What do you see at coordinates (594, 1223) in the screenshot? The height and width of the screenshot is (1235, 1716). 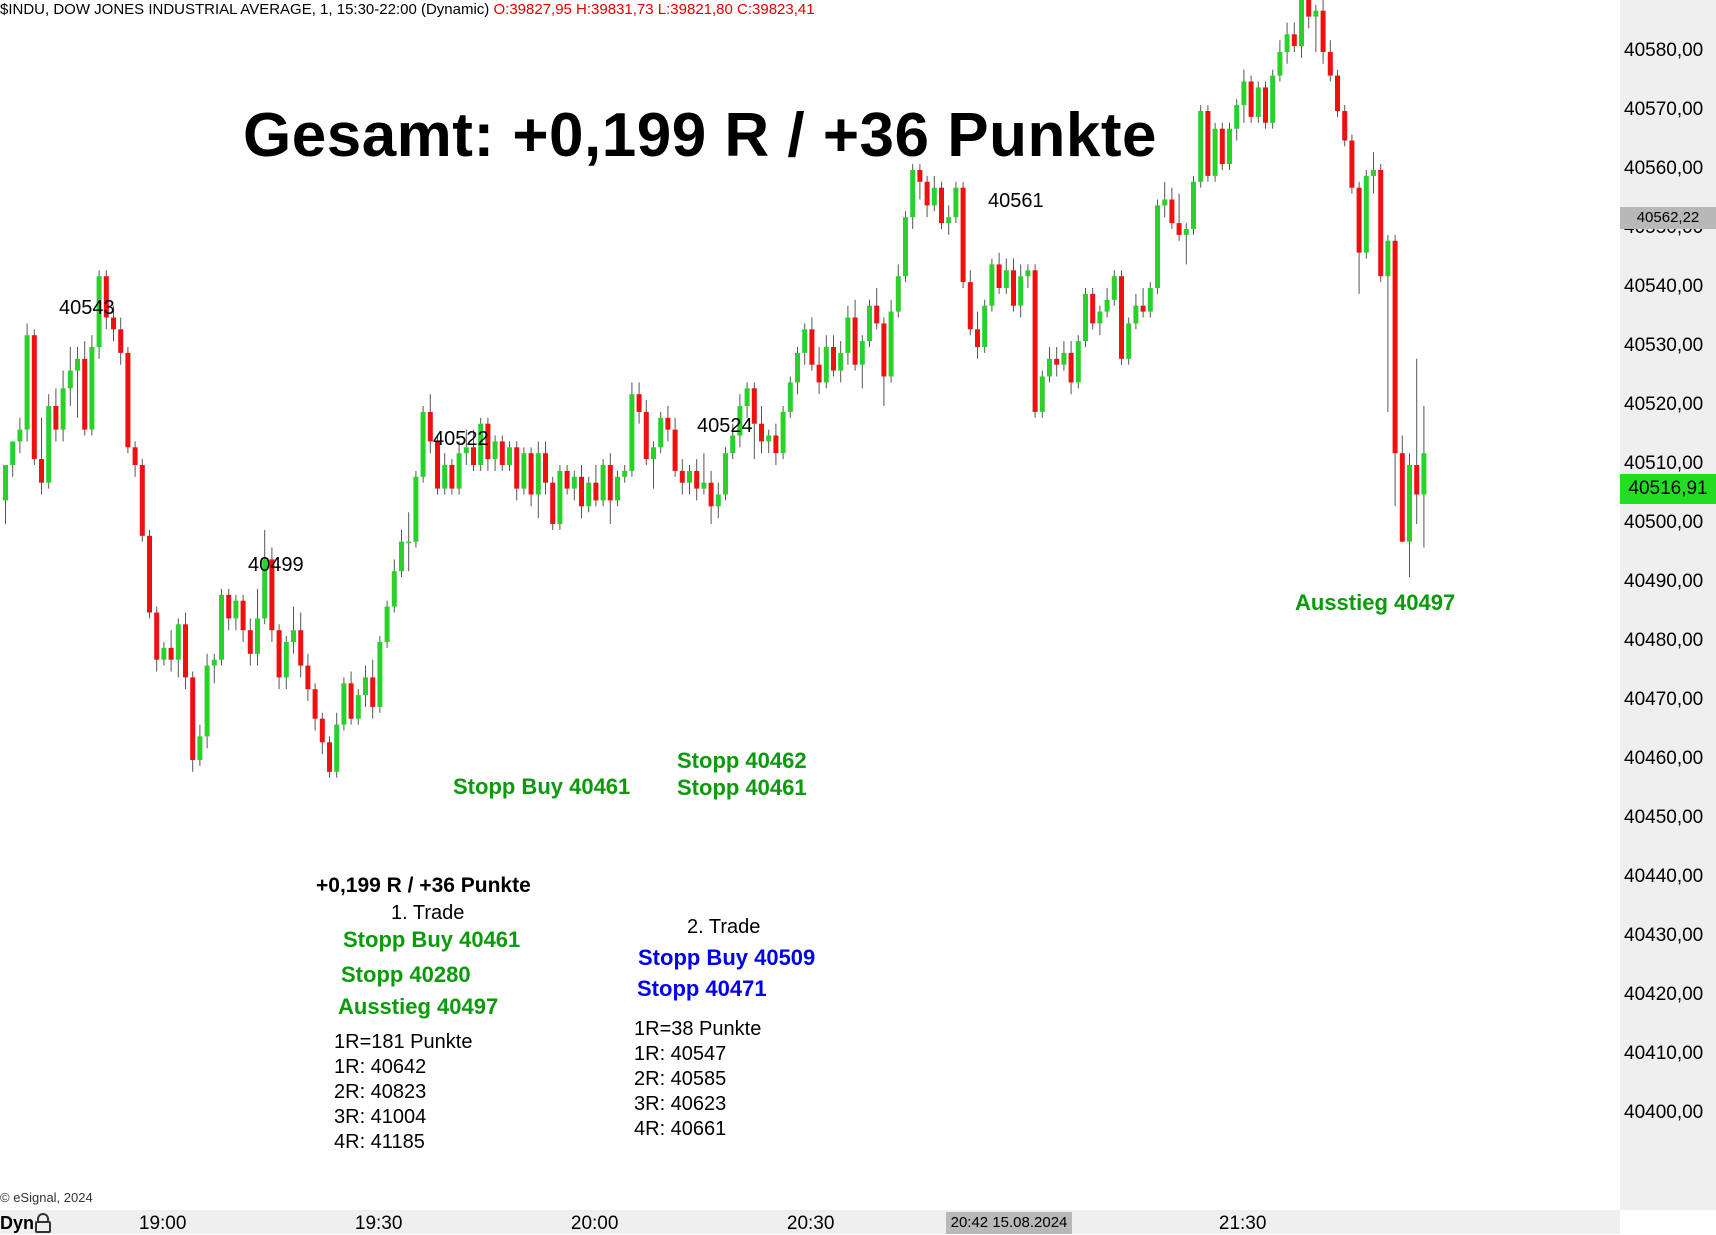 I see `time-tick-label: 20:00` at bounding box center [594, 1223].